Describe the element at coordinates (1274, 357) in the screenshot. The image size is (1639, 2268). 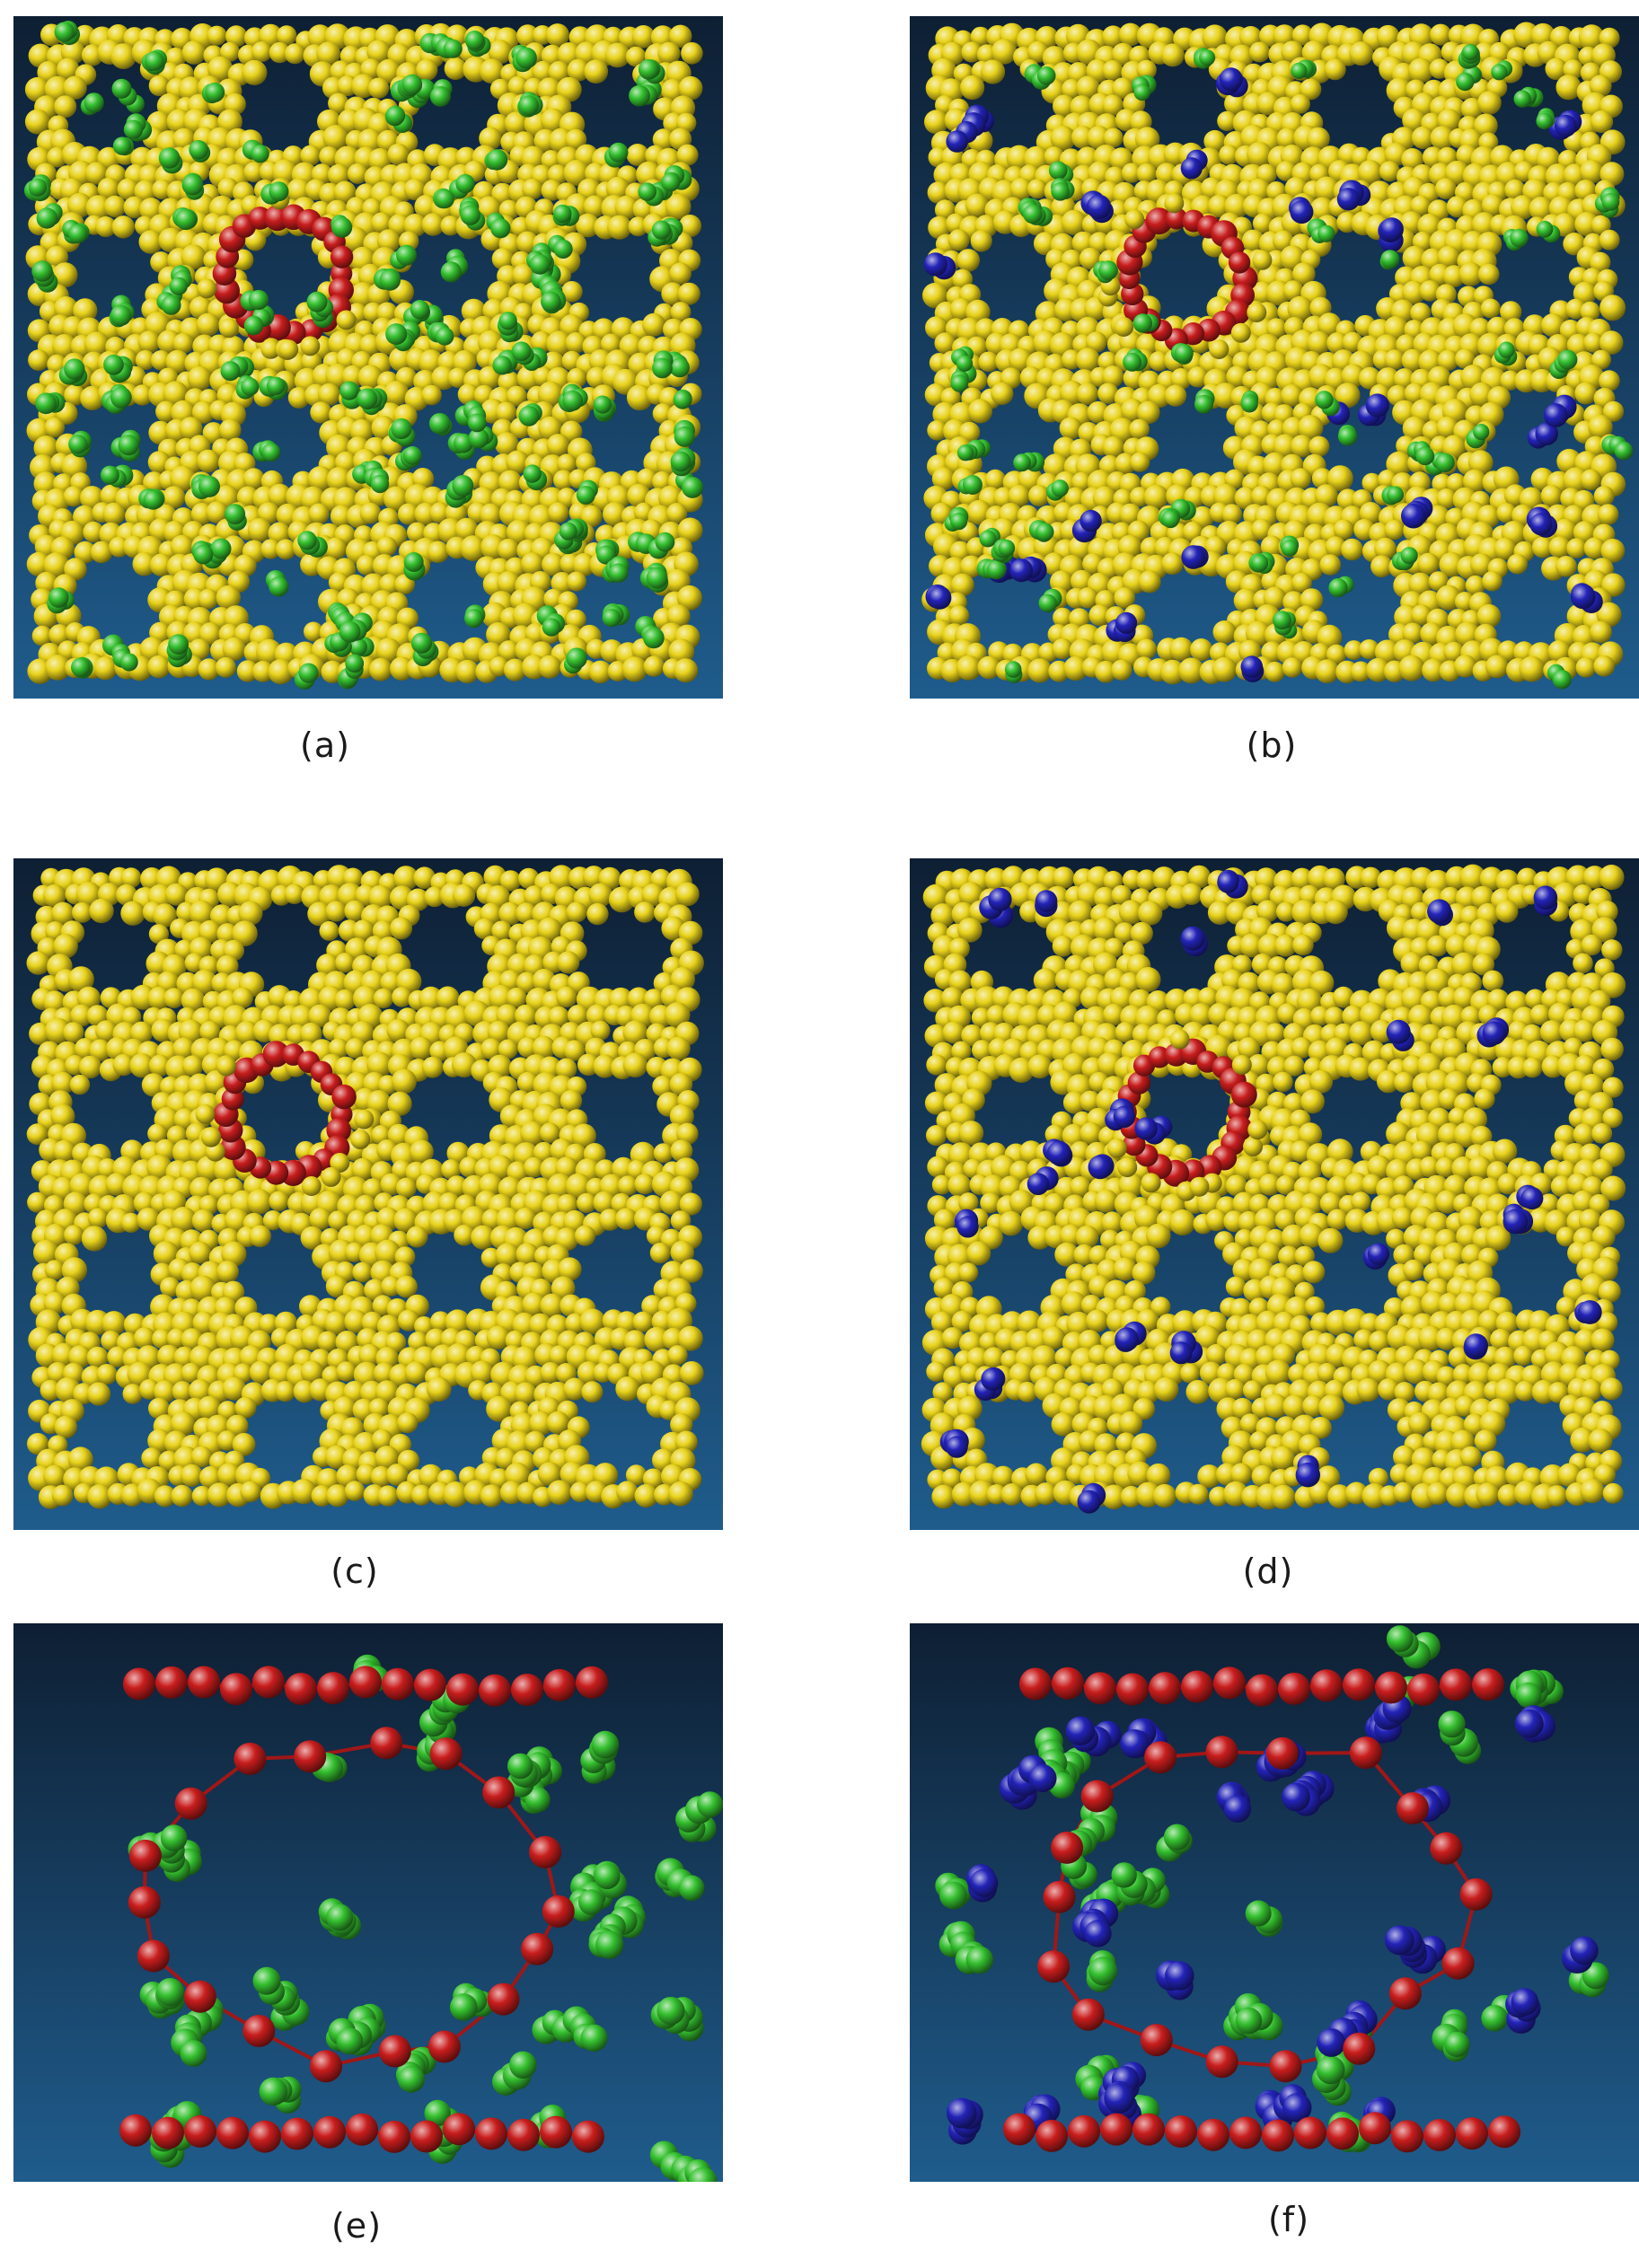
I see `panel-b-image` at that location.